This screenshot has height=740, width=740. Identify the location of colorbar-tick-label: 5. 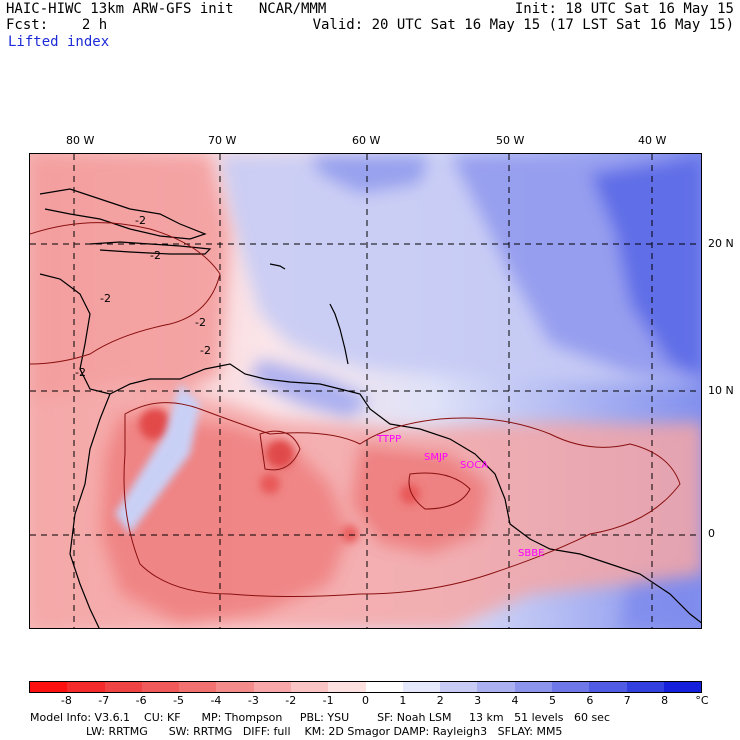
(552, 700).